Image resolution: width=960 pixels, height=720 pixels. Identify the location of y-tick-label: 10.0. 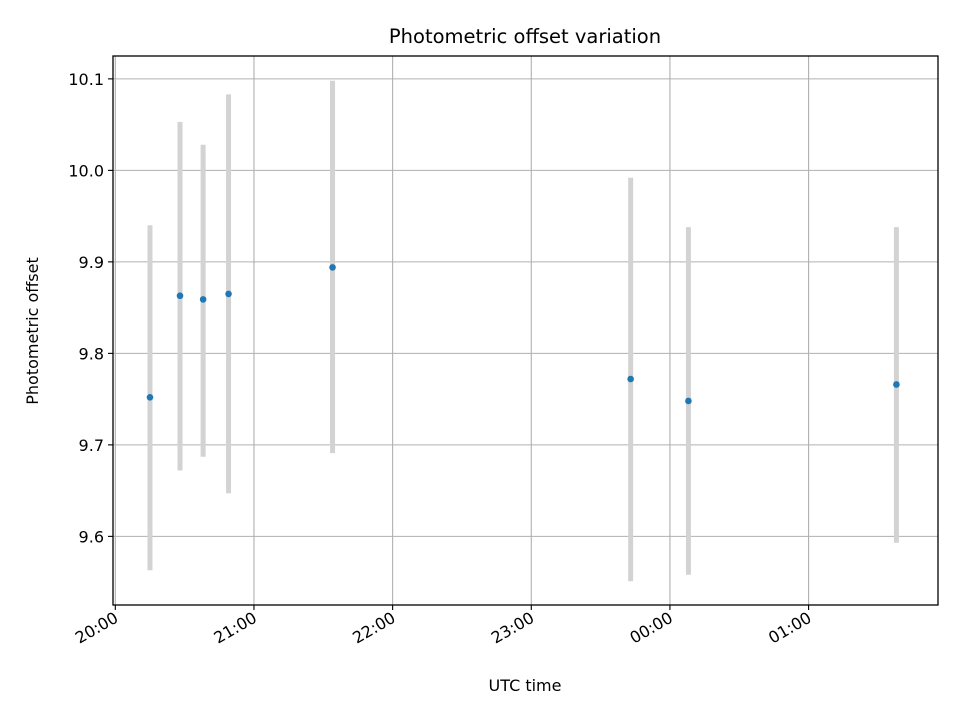
(86, 170).